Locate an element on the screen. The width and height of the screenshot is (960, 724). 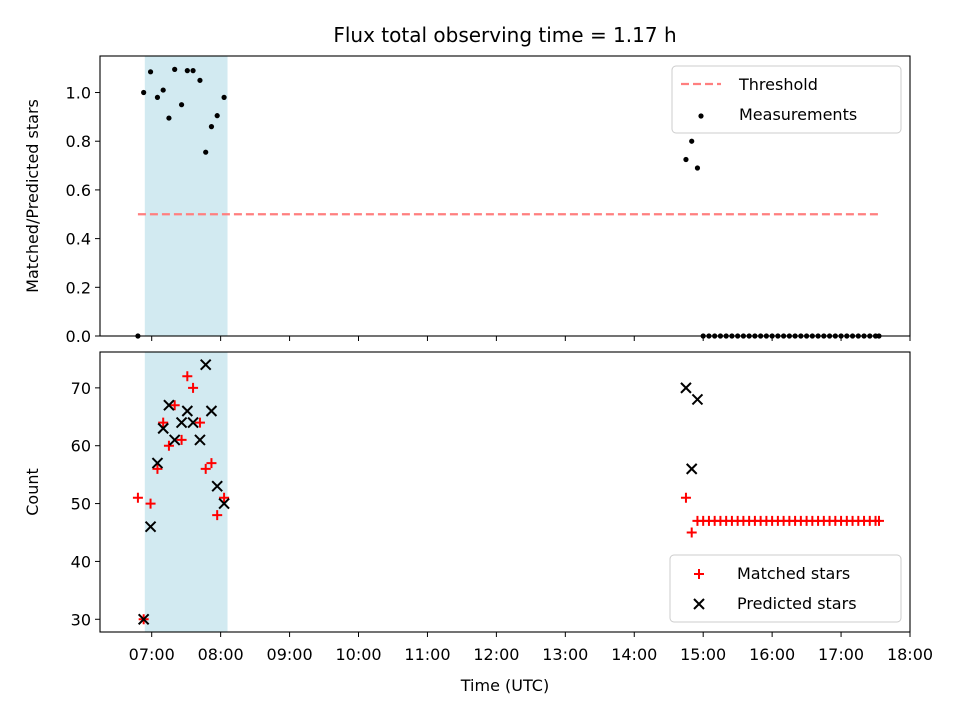
x-tick-label: 13:00 is located at coordinates (565, 654).